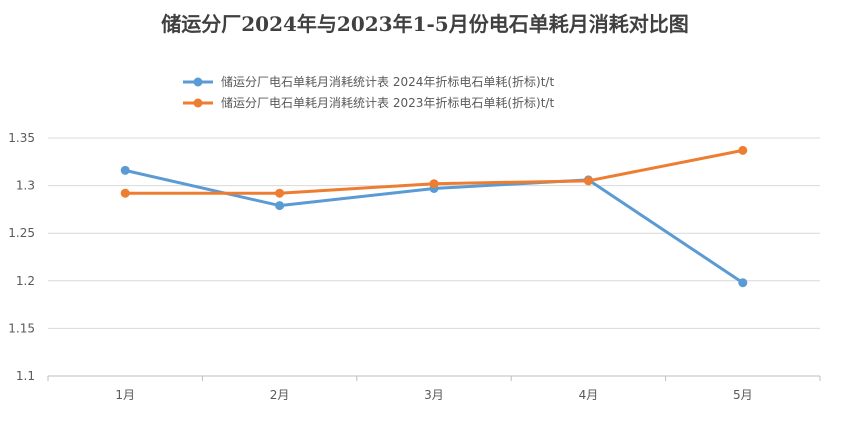 The width and height of the screenshot is (850, 430). What do you see at coordinates (387, 81) in the screenshot?
I see `legend-label: 储运分厂电石单耗月消耗统计表 2024年折标电石单耗(折标)t/t` at bounding box center [387, 81].